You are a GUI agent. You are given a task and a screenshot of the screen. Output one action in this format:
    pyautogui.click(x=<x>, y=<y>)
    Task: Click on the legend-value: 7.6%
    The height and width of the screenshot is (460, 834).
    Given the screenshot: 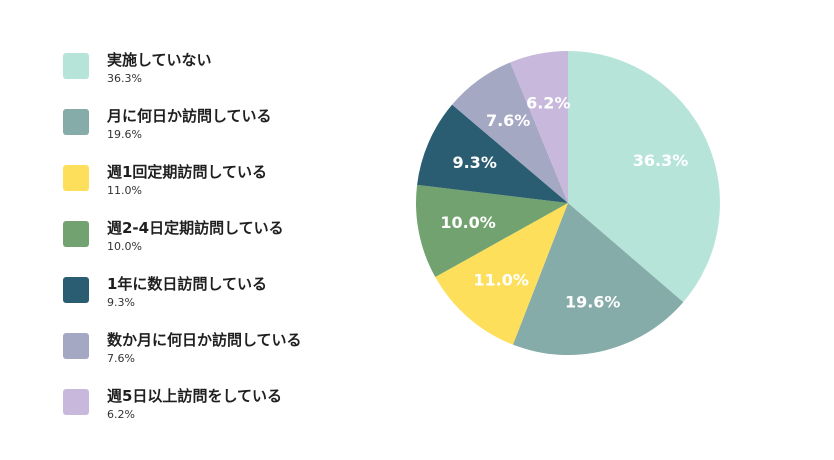 What is the action you would take?
    pyautogui.click(x=121, y=358)
    